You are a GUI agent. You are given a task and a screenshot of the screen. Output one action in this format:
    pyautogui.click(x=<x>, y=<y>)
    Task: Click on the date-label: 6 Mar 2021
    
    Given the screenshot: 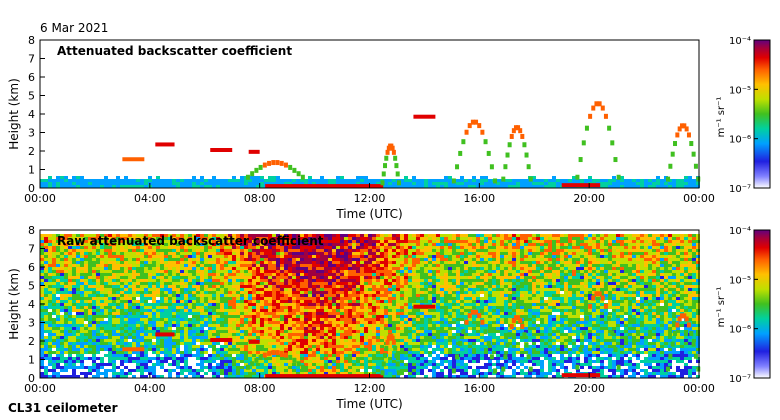 What is the action you would take?
    pyautogui.click(x=74, y=28)
    